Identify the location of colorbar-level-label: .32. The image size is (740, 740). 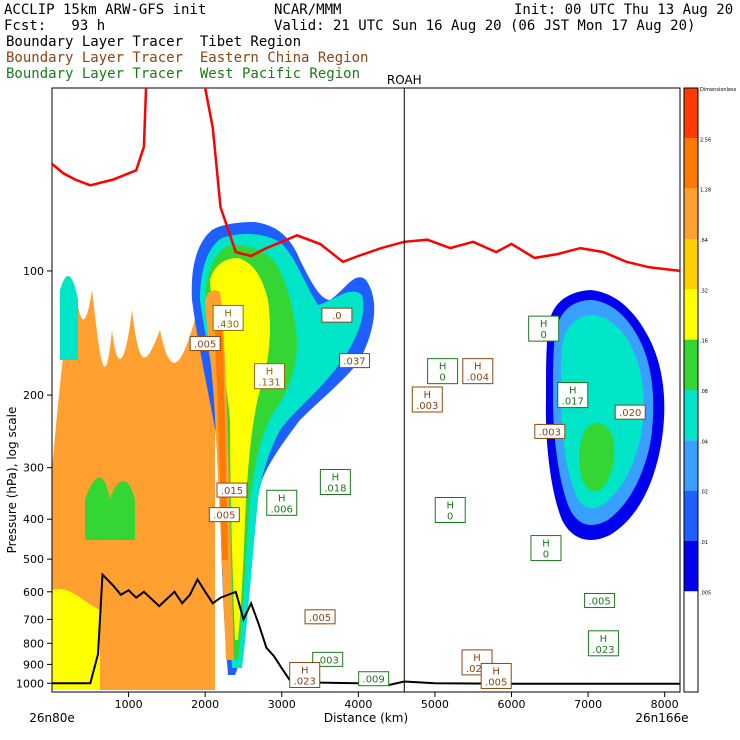
(704, 291).